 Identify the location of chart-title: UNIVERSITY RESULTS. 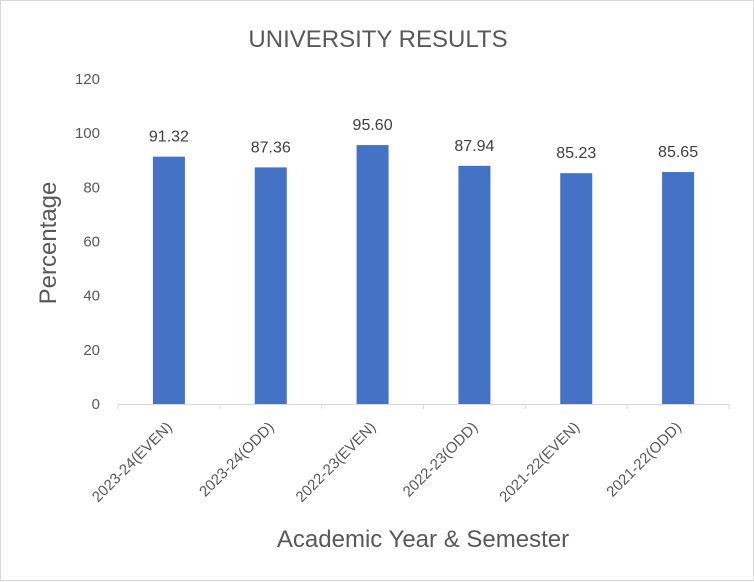
(377, 39).